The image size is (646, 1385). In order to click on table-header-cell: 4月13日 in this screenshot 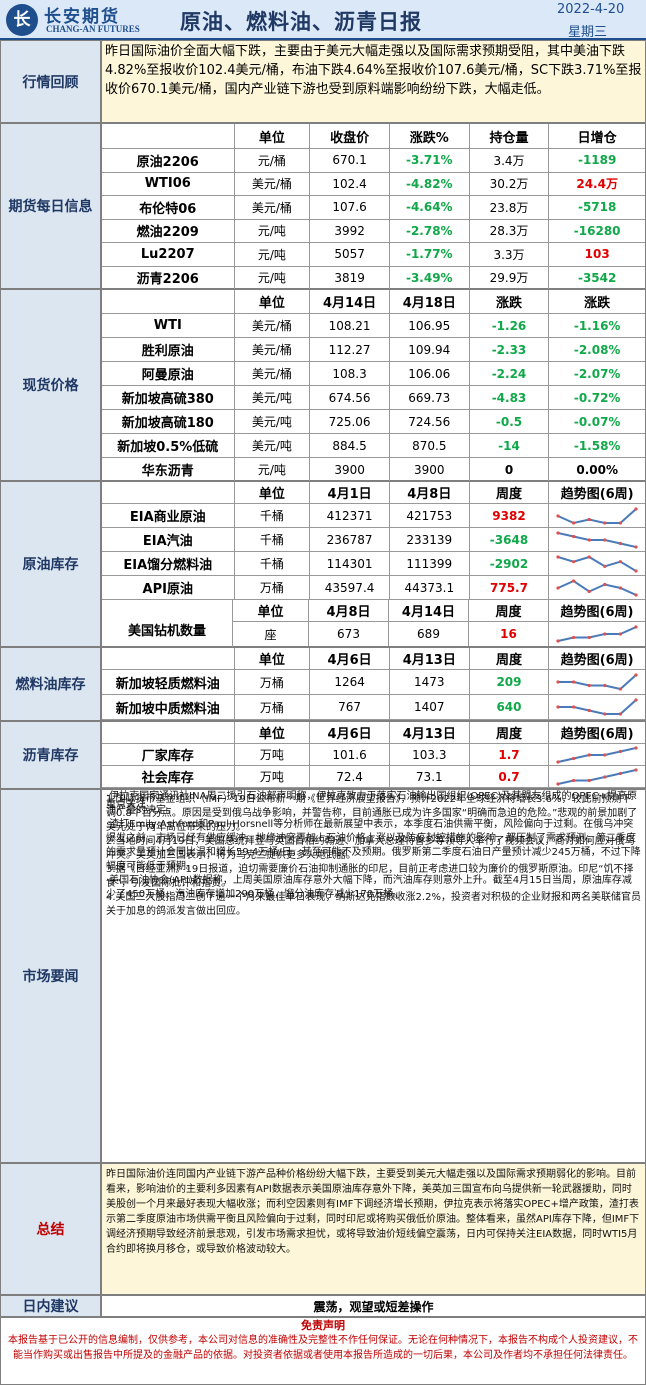, I will do `click(430, 732)`.